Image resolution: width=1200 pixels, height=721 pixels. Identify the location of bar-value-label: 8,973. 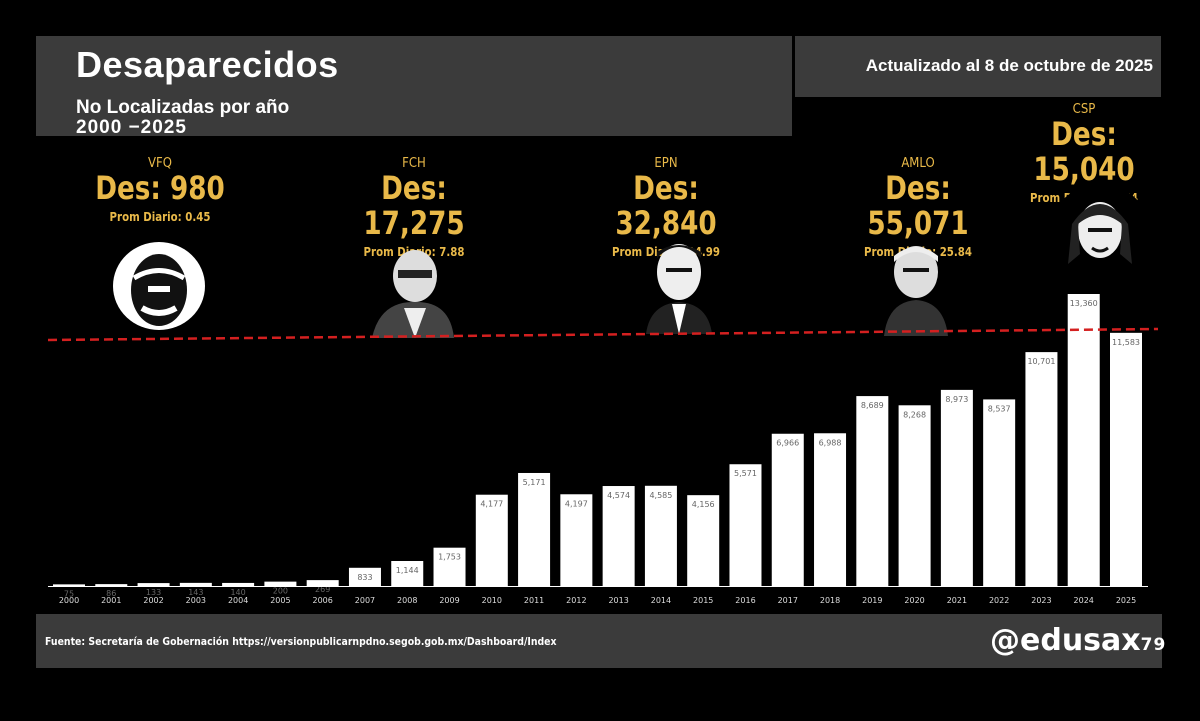
(956, 399).